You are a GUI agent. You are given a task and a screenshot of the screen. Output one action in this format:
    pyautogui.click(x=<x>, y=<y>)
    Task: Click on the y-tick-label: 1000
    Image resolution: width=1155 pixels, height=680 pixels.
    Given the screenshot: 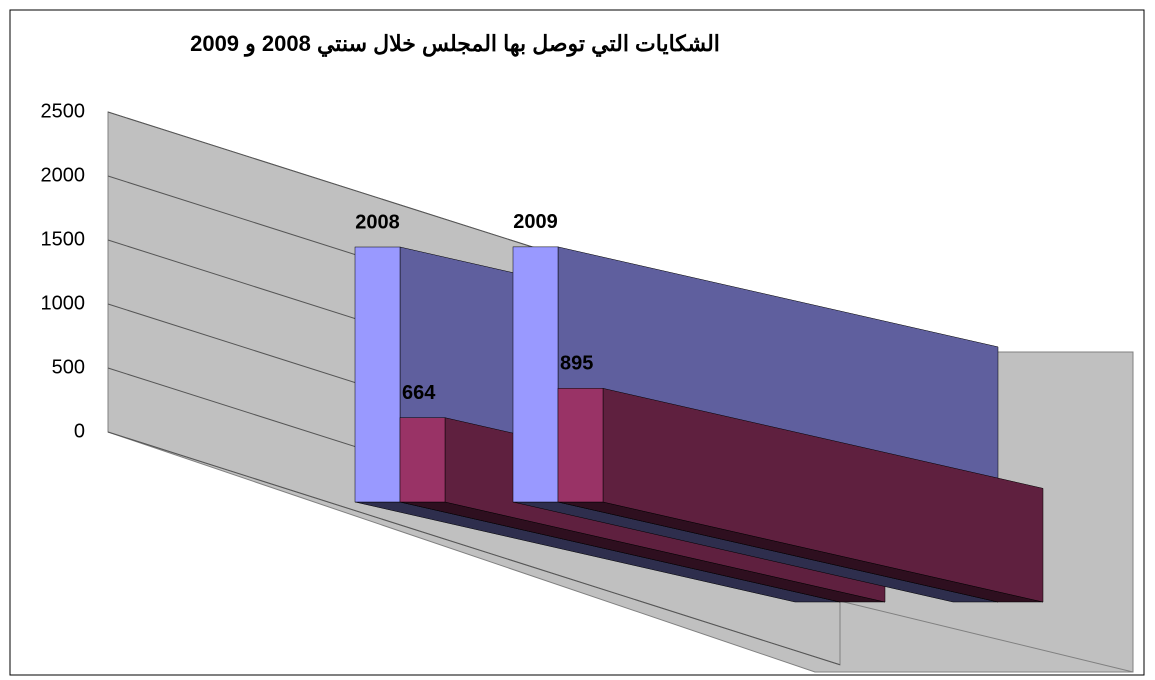 What is the action you would take?
    pyautogui.click(x=63, y=303)
    